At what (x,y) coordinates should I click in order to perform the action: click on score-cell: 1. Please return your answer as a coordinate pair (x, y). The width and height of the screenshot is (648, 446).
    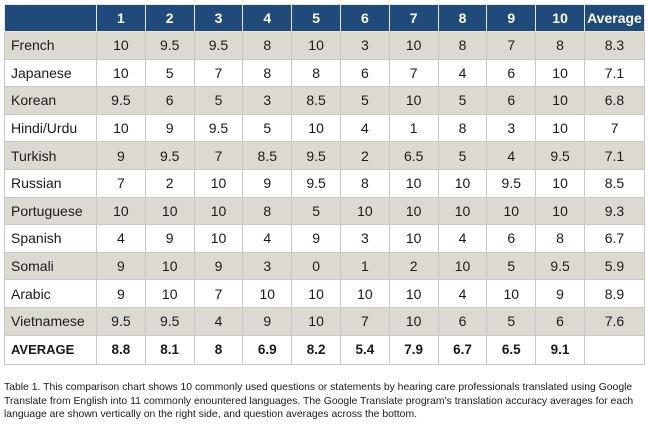
    Looking at the image, I should click on (413, 128).